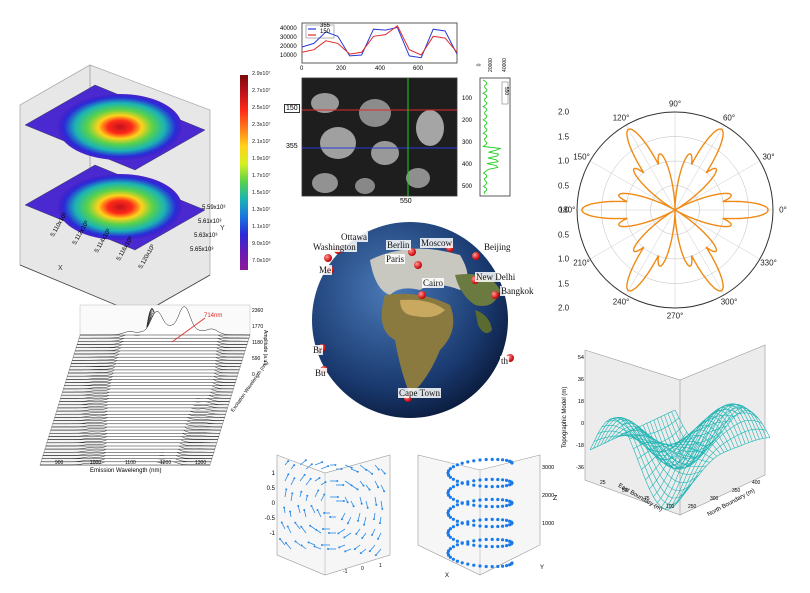 This screenshot has height=593, width=810. I want to click on polar-r-tick: 0.0, so click(564, 210).